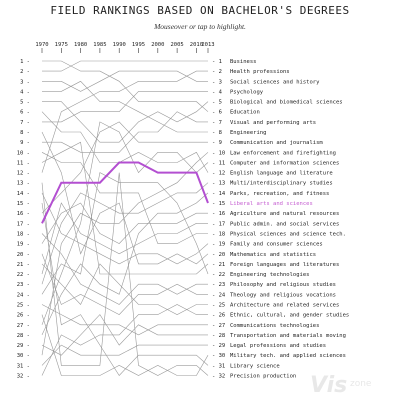  What do you see at coordinates (288, 336) in the screenshot?
I see `field-label: Transportation and materials moving` at bounding box center [288, 336].